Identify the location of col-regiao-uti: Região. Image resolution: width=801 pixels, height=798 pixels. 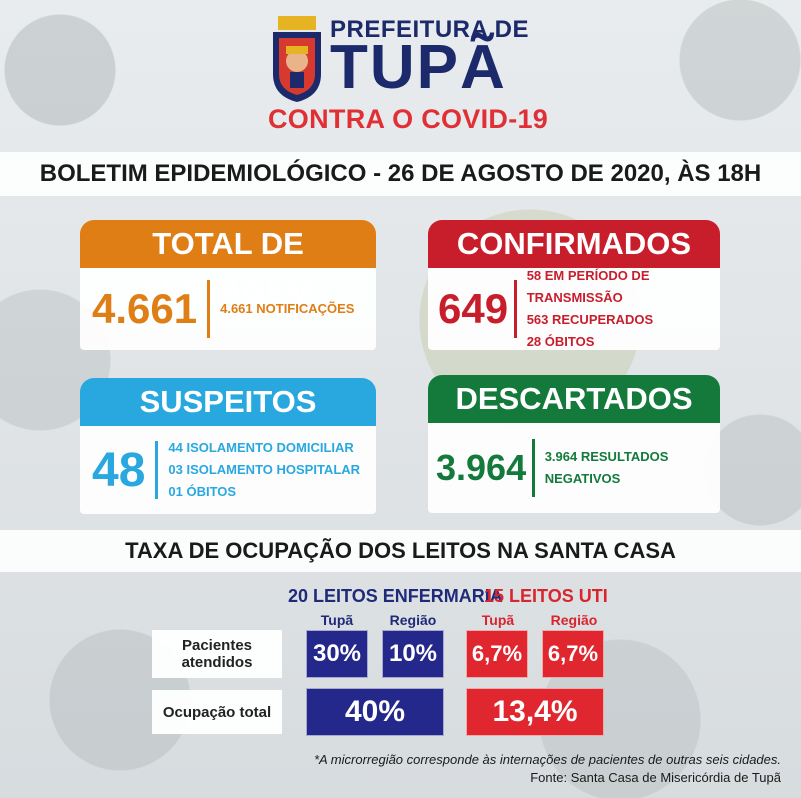
(574, 620).